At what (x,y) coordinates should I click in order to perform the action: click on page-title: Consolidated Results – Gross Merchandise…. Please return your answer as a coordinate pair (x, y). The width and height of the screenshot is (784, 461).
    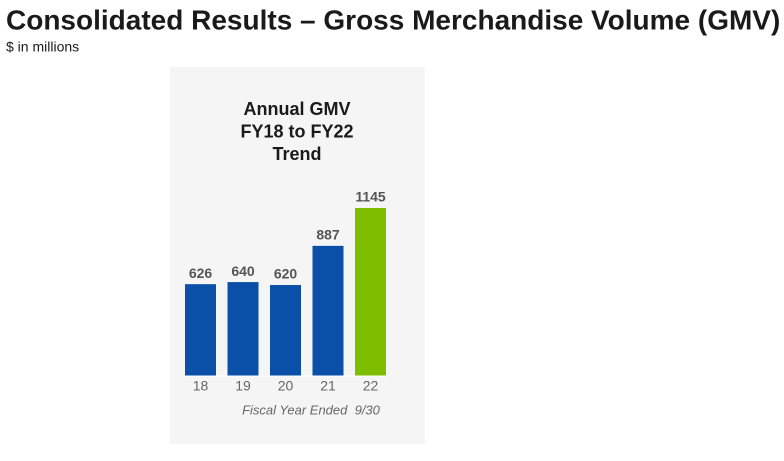
    Looking at the image, I should click on (393, 19).